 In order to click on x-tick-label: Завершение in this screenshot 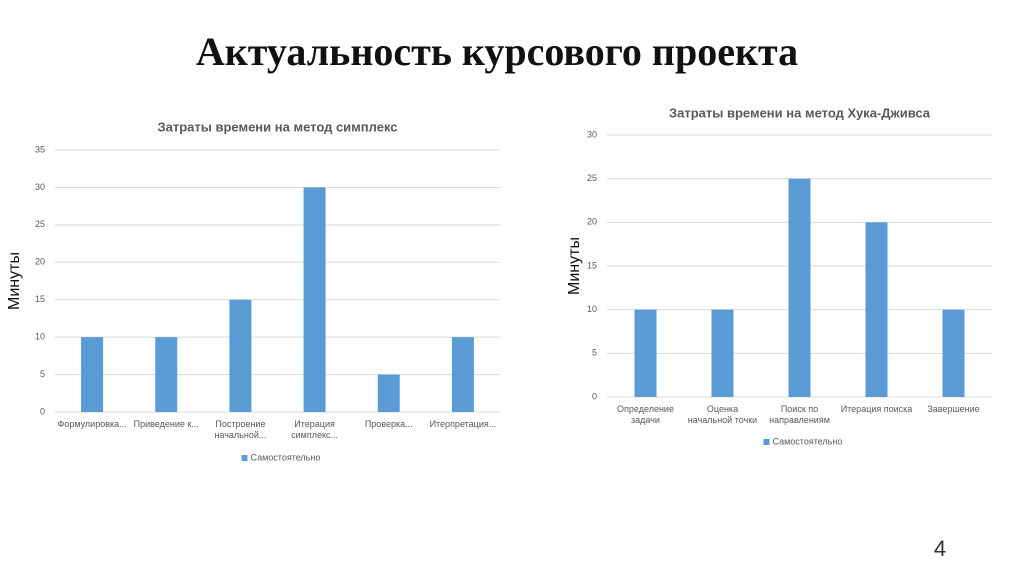, I will do `click(953, 409)`.